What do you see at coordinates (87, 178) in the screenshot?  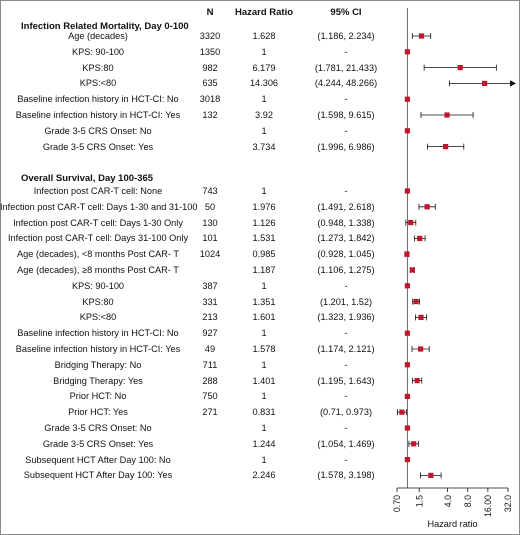 I see `section-title-overall-survival: Overall Survival, Day 100-365` at bounding box center [87, 178].